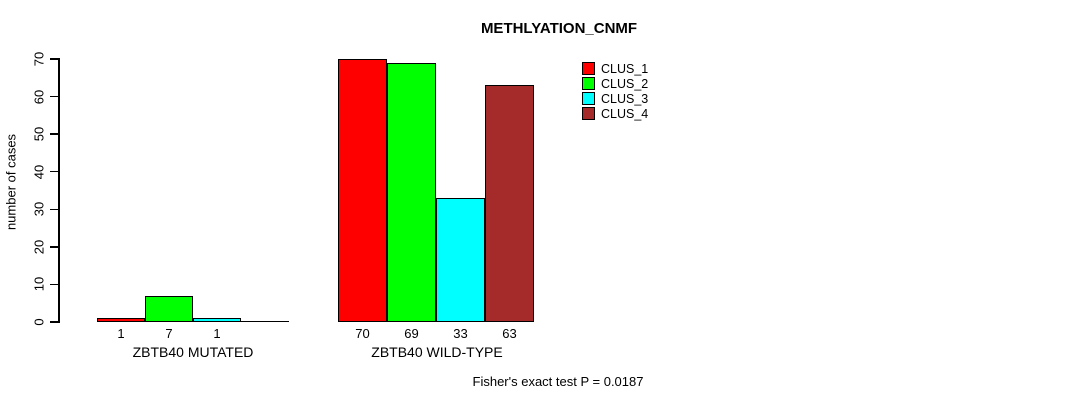 The image size is (1090, 400). What do you see at coordinates (362, 190) in the screenshot?
I see `bar-clus_1-wild-type` at bounding box center [362, 190].